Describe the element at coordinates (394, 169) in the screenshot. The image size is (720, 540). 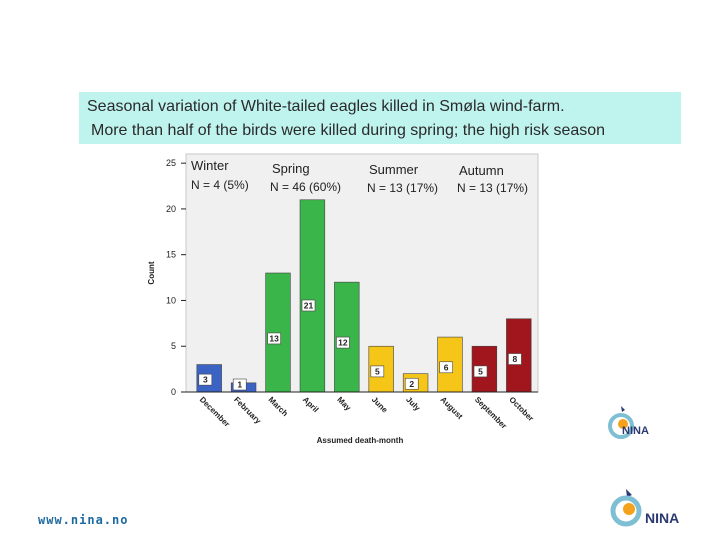
I see `season-name: Summer` at that location.